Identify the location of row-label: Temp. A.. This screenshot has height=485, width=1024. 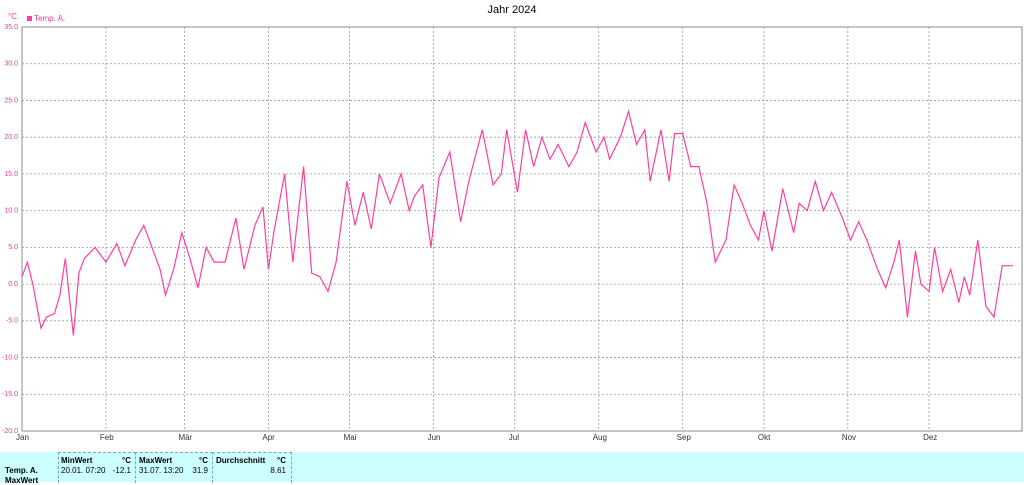
(21, 470).